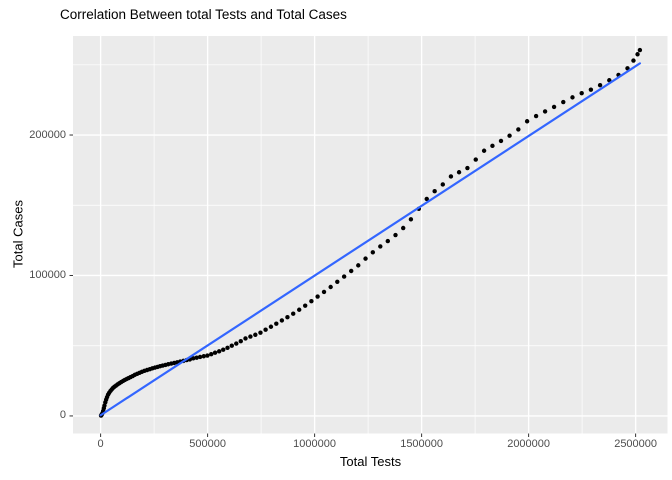 This screenshot has height=480, width=672. I want to click on y-tick-label: 0, so click(62, 415).